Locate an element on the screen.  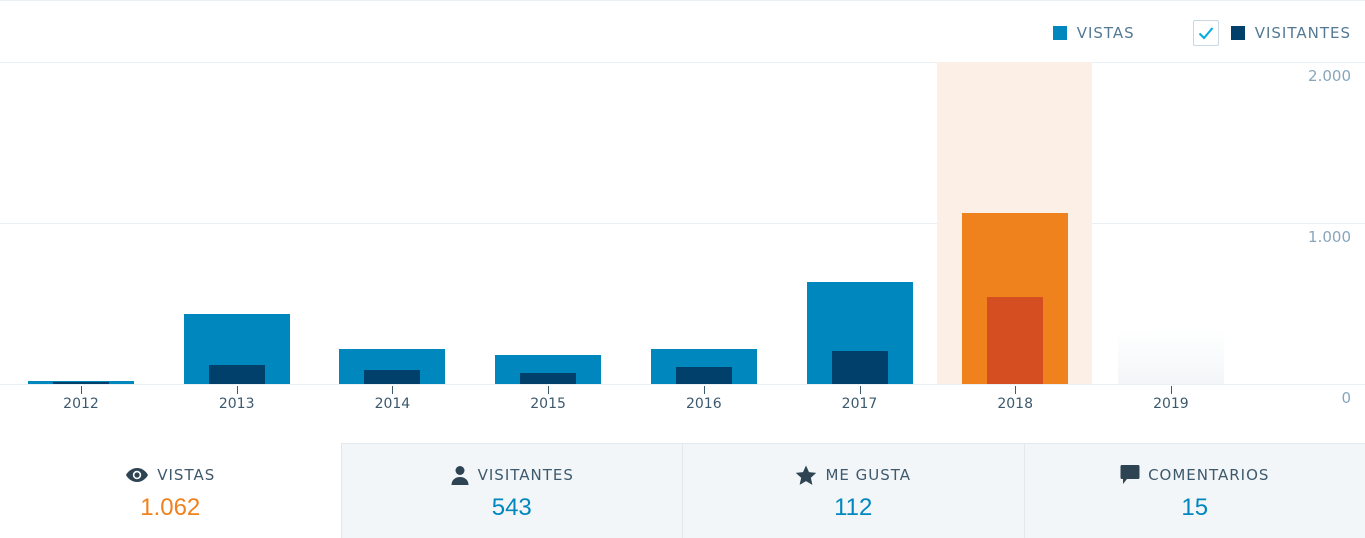
bar-visitantes-2012 is located at coordinates (81, 383).